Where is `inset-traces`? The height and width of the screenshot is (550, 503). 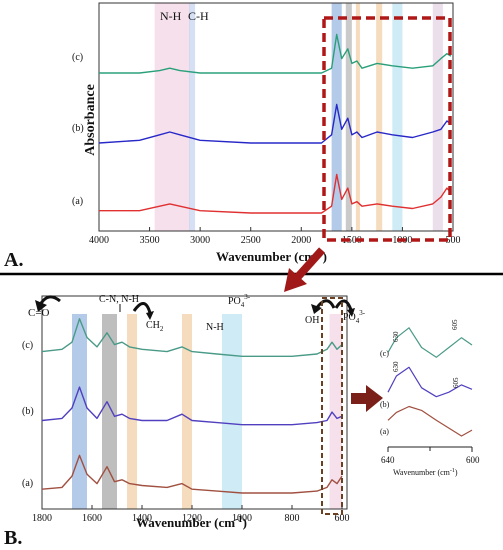 inset-traces is located at coordinates (430, 382).